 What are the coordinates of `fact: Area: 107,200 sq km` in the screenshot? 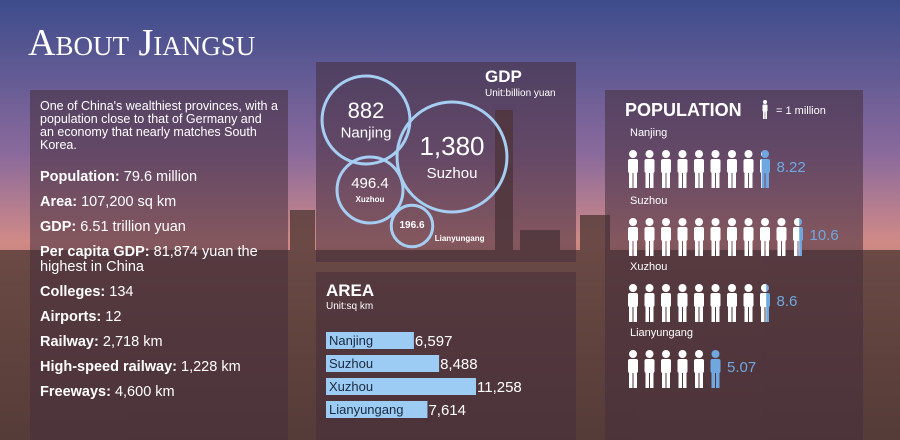 It's located at (159, 202).